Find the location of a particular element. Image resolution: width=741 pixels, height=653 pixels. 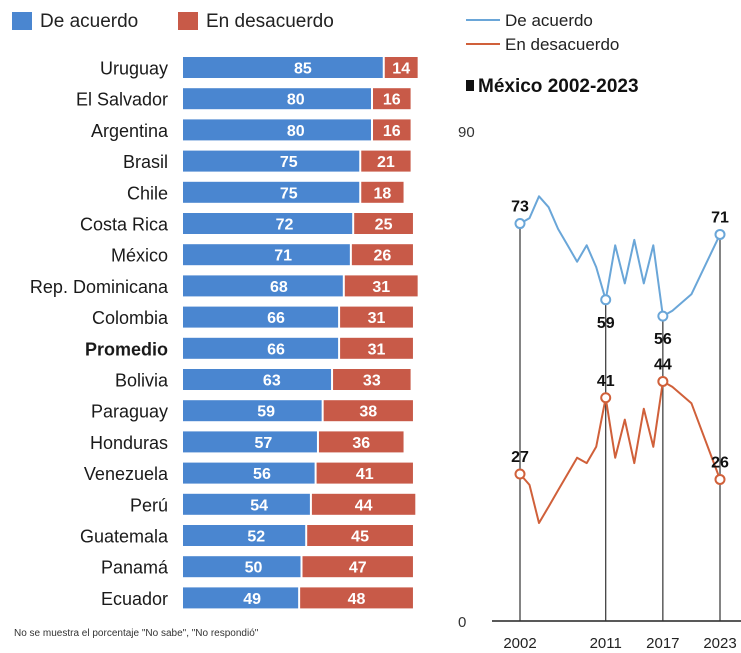

series-line-en-desacuerdo is located at coordinates (620, 452).